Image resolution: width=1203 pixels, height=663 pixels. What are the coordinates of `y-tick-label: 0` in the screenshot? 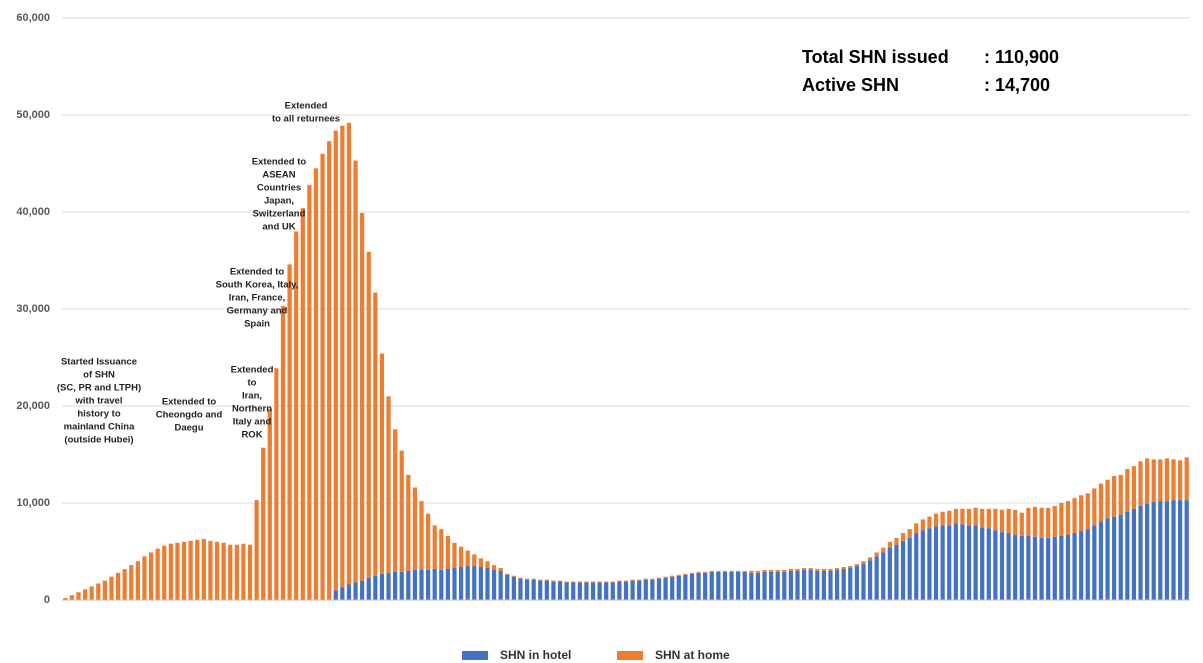 It's located at (47, 600).